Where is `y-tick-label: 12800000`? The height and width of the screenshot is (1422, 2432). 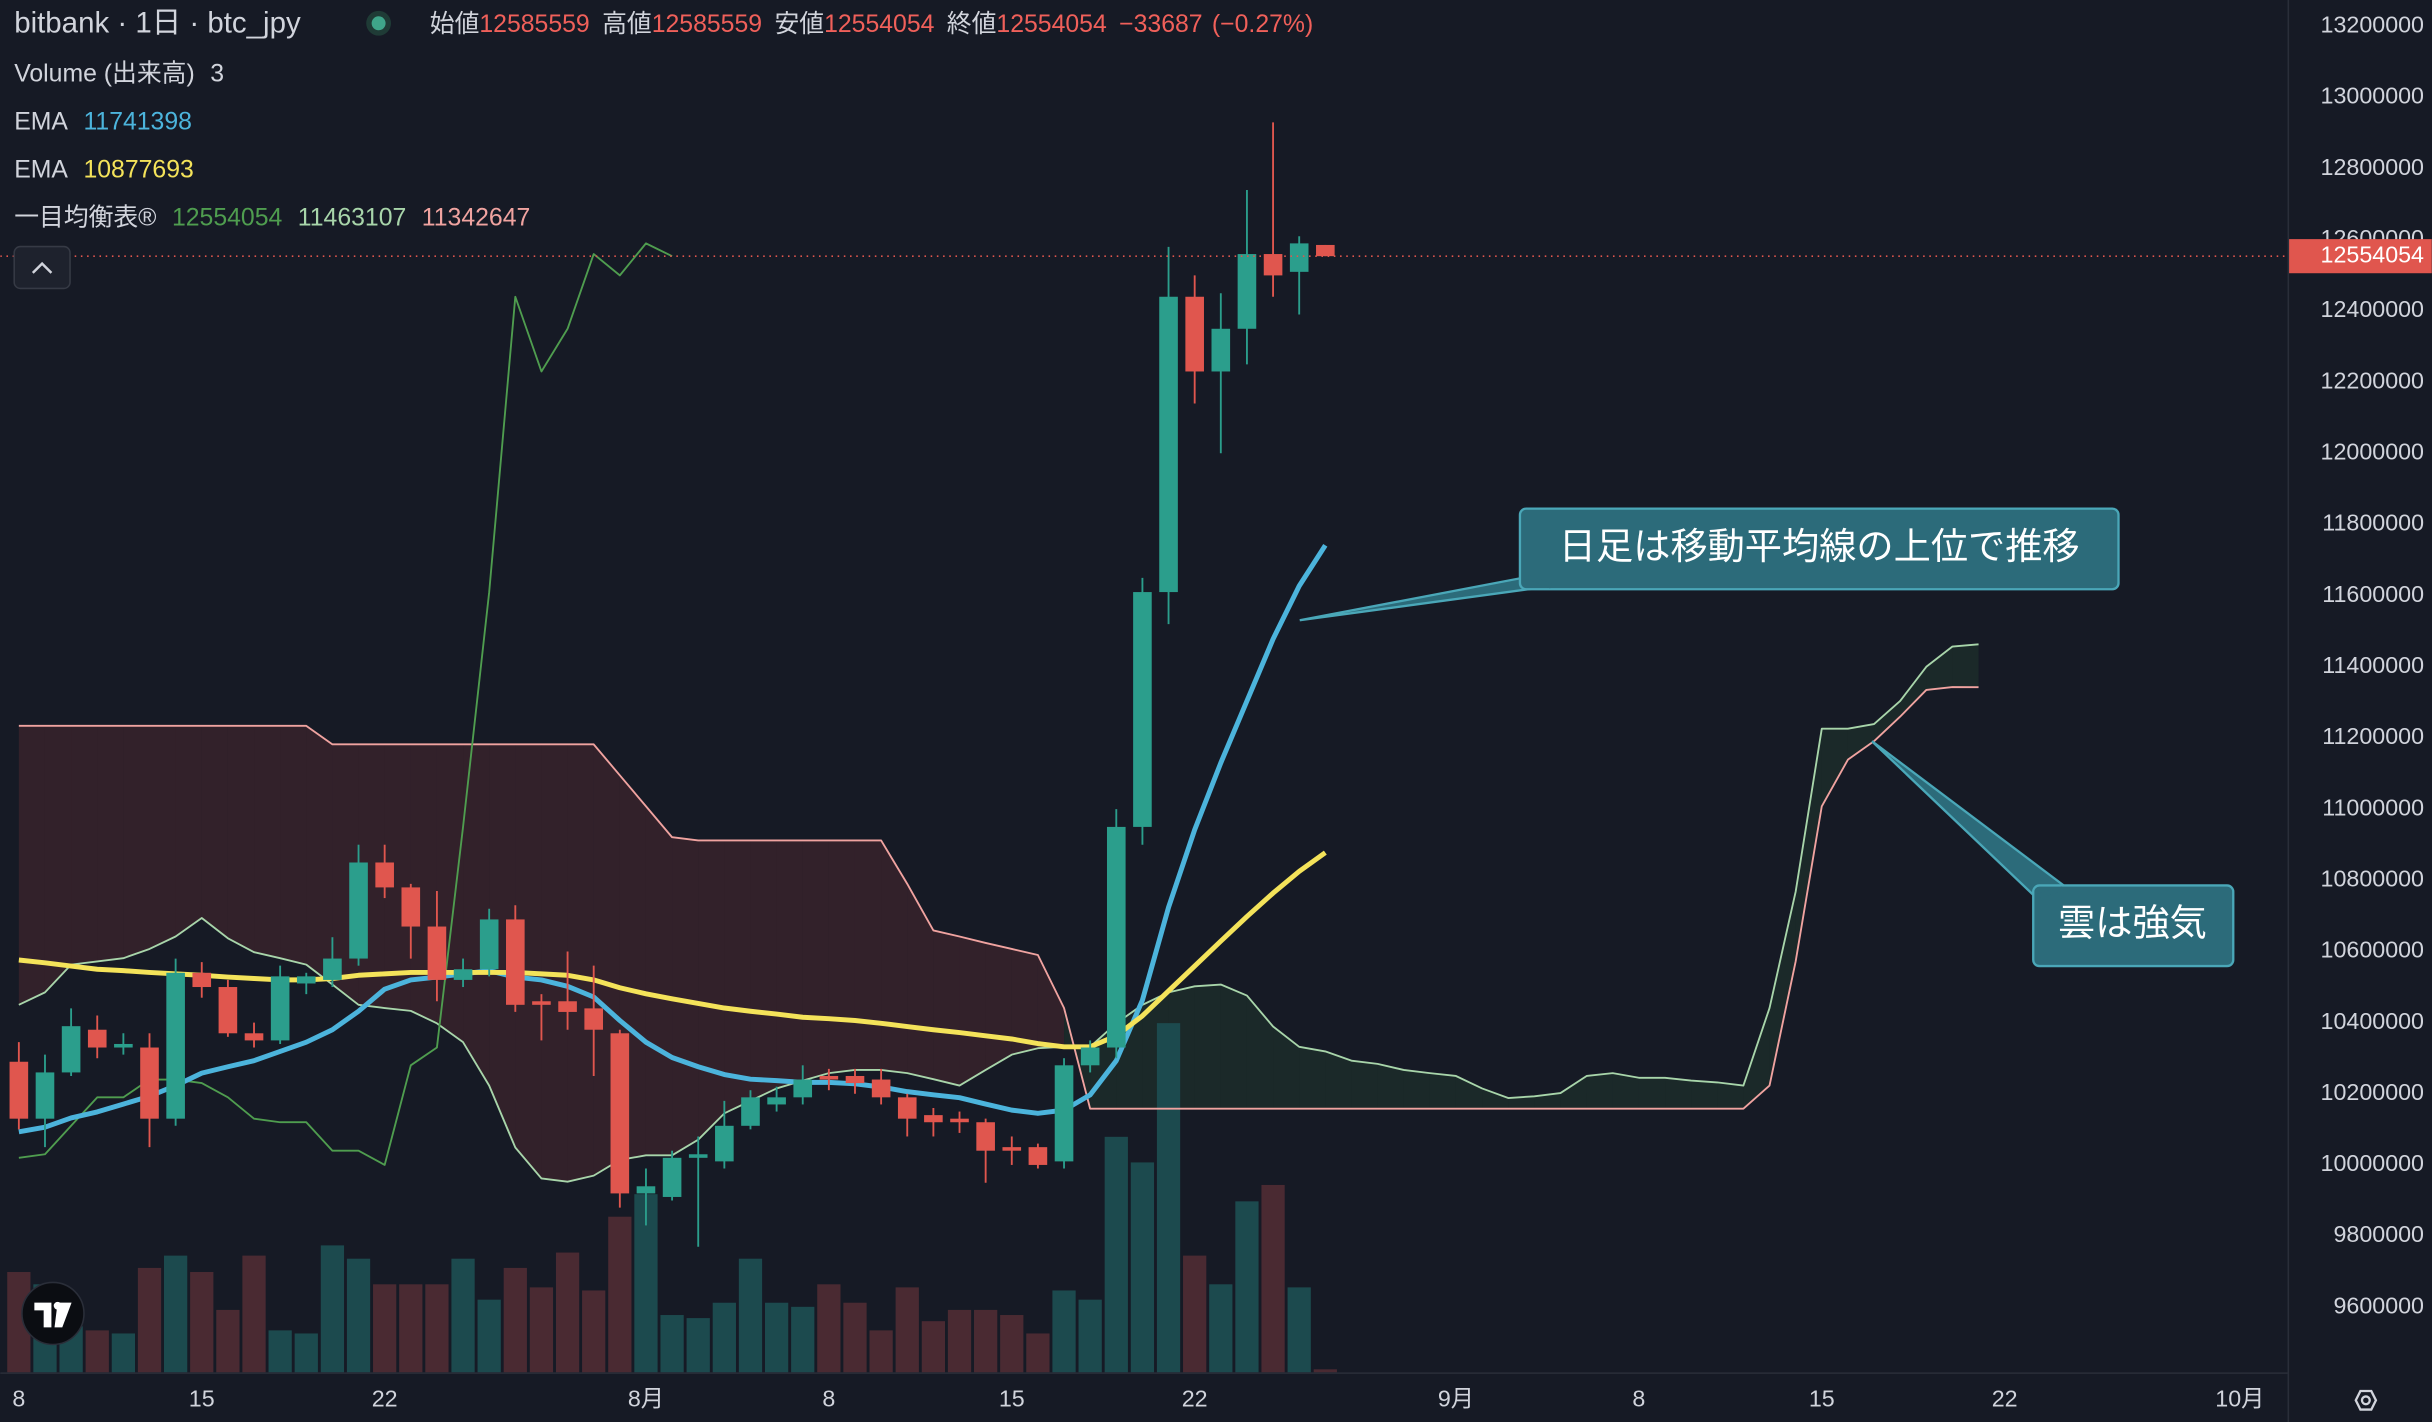 y-tick-label: 12800000 is located at coordinates (2373, 167).